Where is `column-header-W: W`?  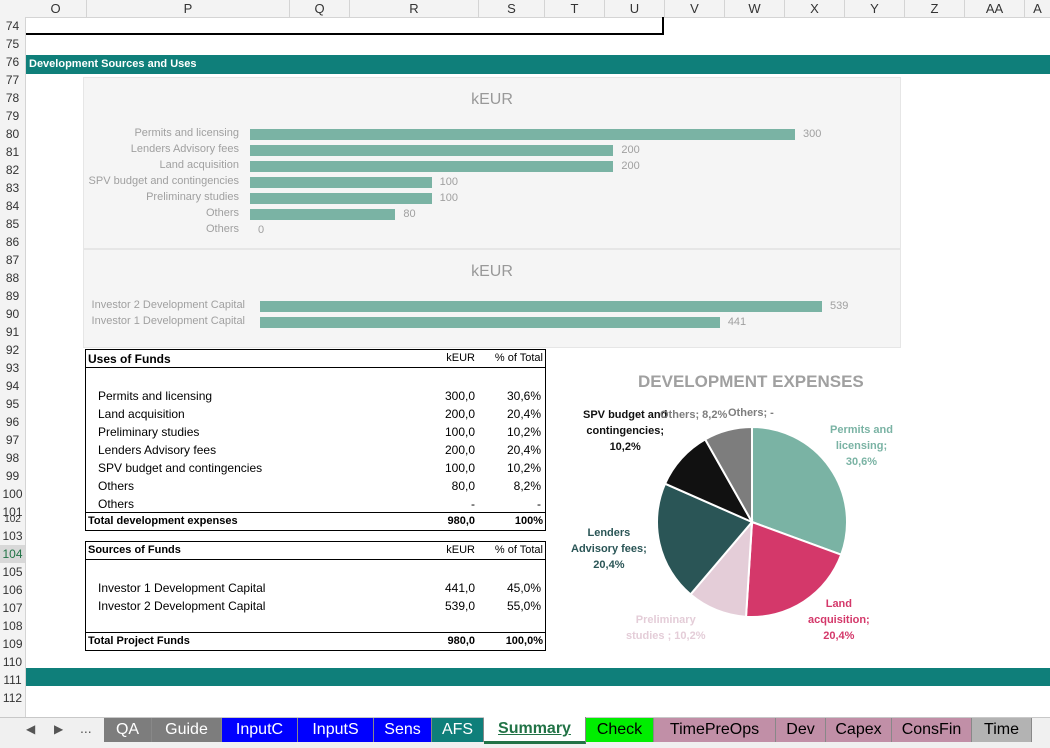
column-header-W: W is located at coordinates (755, 8).